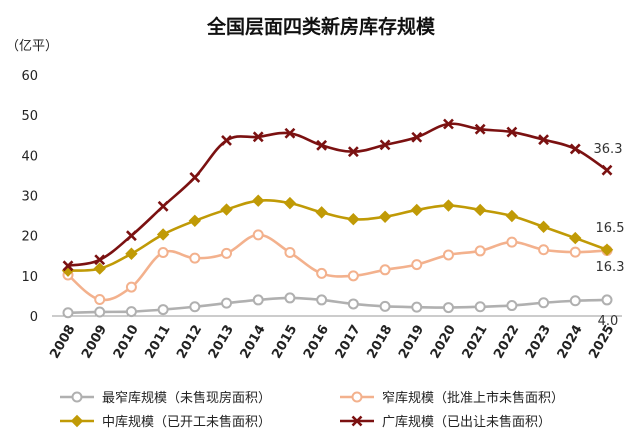 This screenshot has height=439, width=642. What do you see at coordinates (157, 342) in the screenshot?
I see `x-tick-label-2011: 2011` at bounding box center [157, 342].